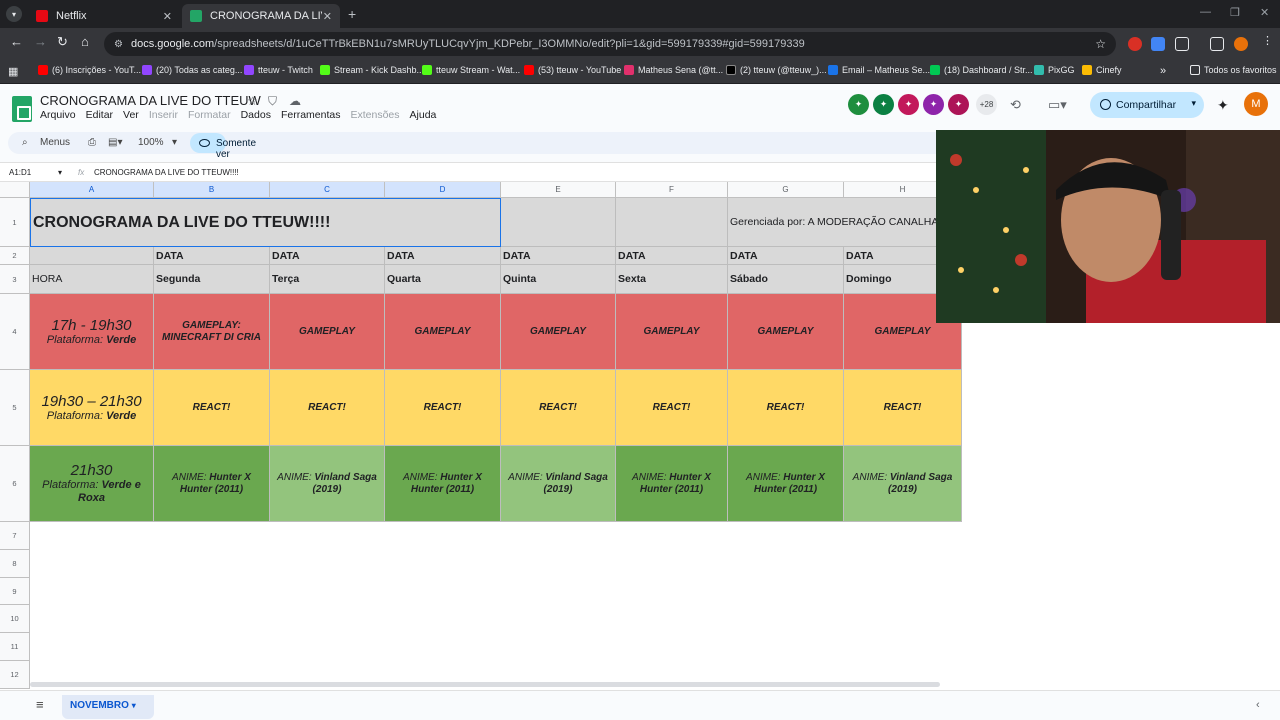 This screenshot has width=1280, height=720. Describe the element at coordinates (1163, 71) in the screenshot. I see `bookmarks-overflow-button: »` at that location.